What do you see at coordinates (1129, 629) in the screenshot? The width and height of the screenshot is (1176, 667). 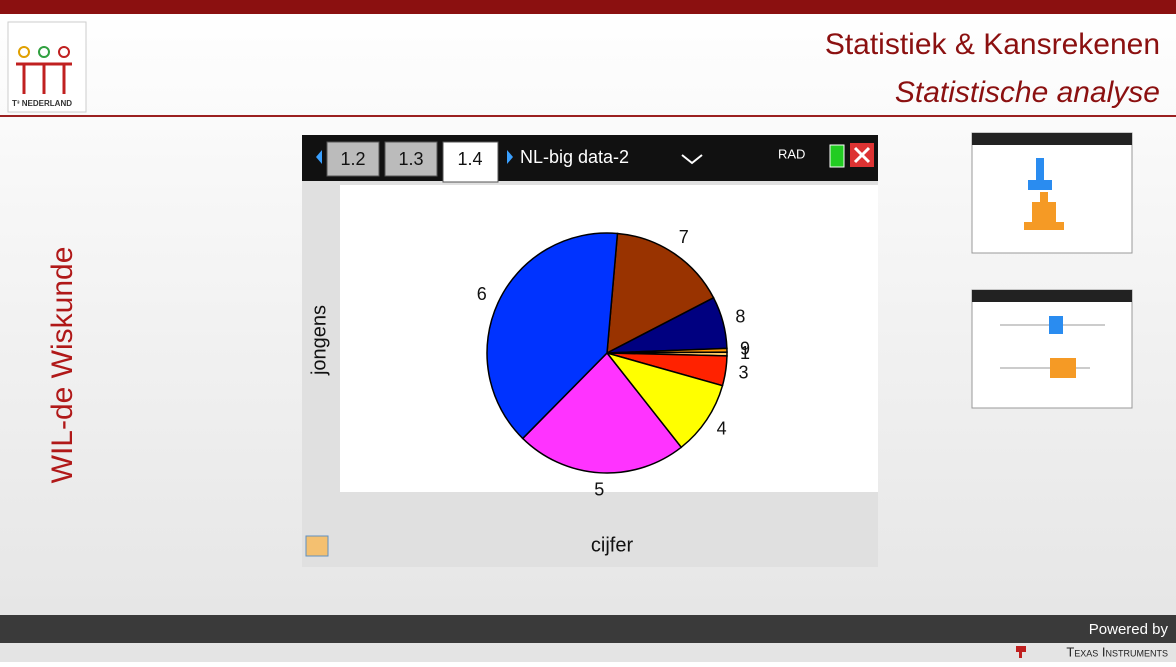 I see `powered-by: Powered by` at bounding box center [1129, 629].